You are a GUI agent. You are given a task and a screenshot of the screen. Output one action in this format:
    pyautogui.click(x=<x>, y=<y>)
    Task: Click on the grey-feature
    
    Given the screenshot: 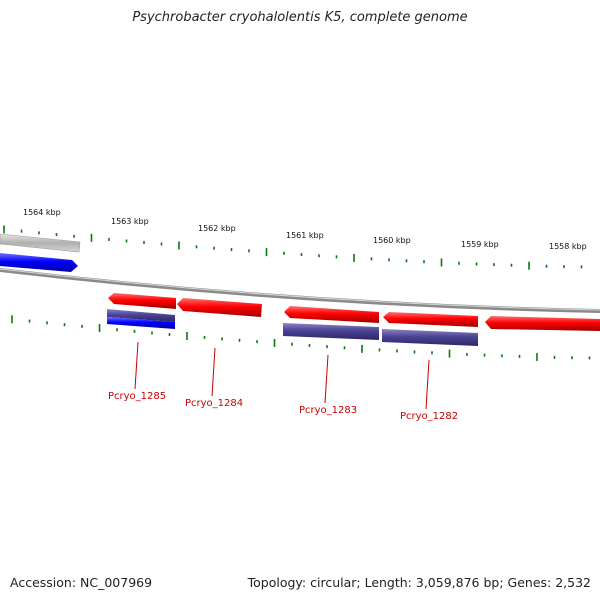 What is the action you would take?
    pyautogui.click(x=40, y=243)
    